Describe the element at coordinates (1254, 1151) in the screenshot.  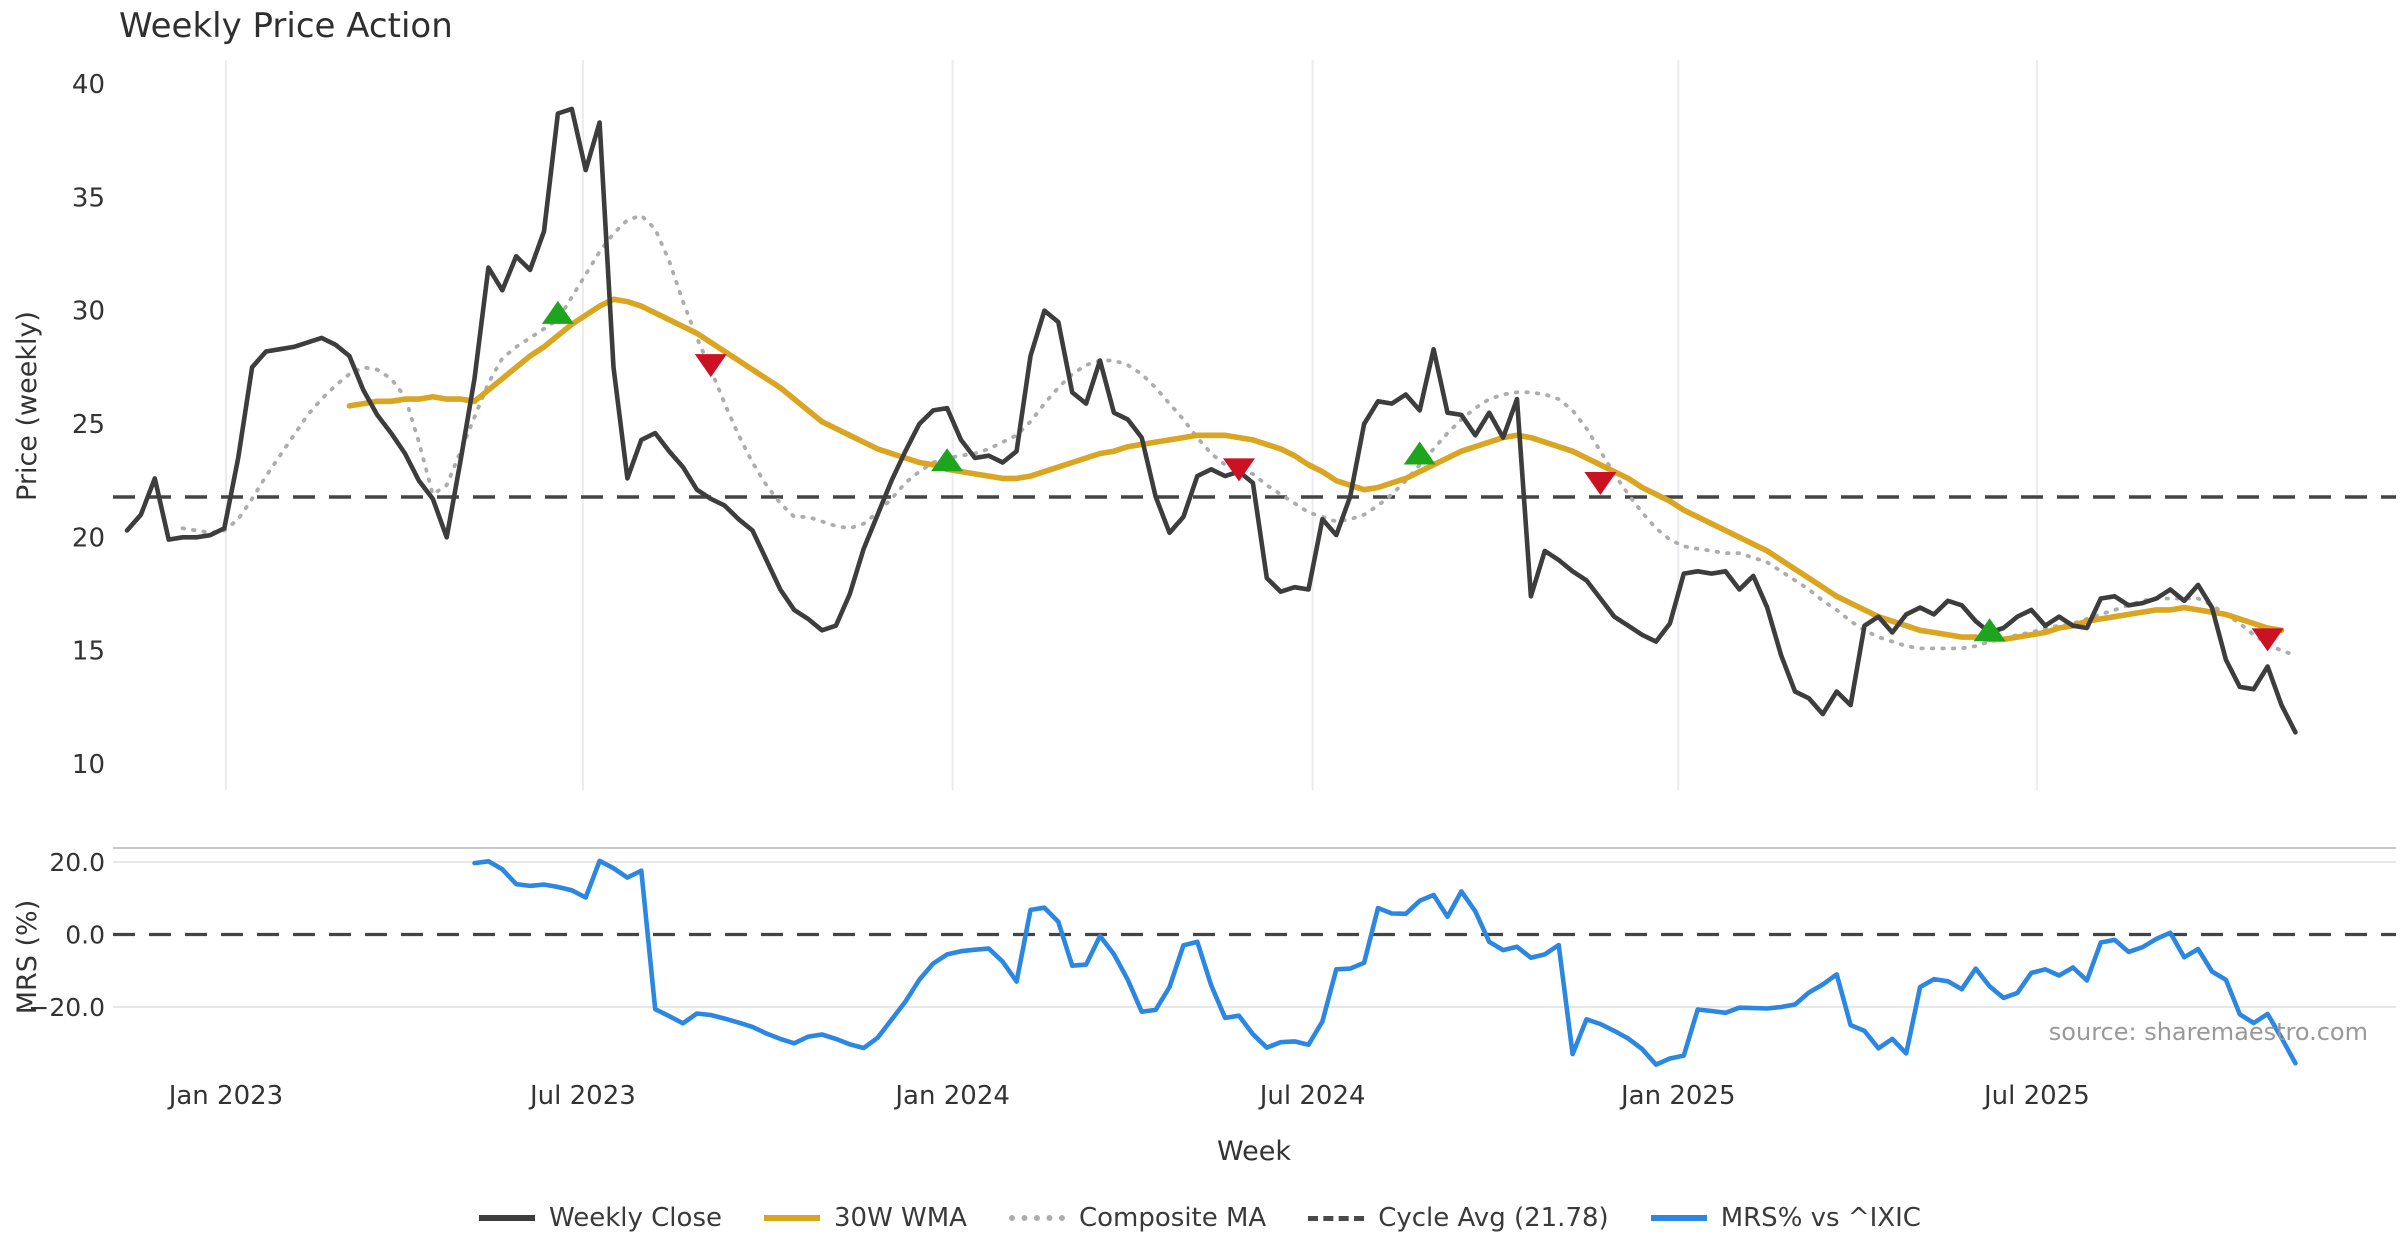
I see `x-axis-title: Week` at that location.